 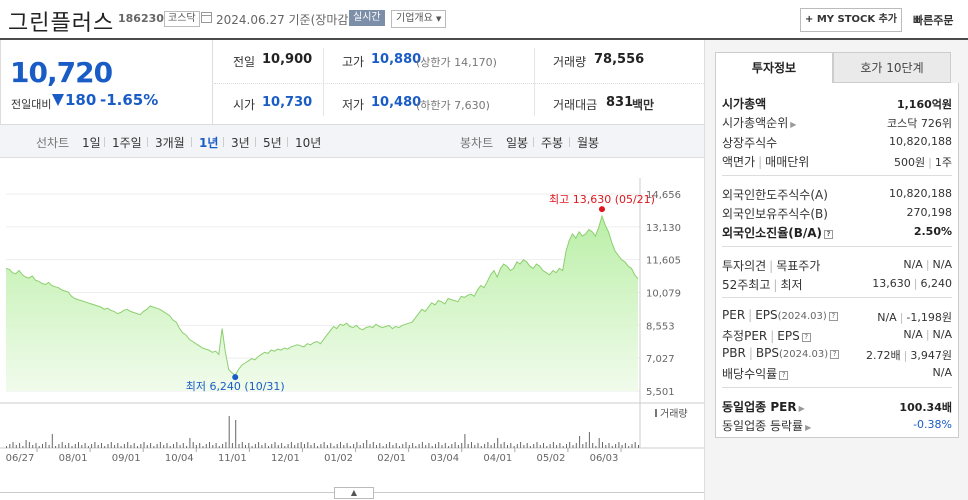 What do you see at coordinates (771, 266) in the screenshot?
I see `opinion-label: 투자의견 | 목표주가` at bounding box center [771, 266].